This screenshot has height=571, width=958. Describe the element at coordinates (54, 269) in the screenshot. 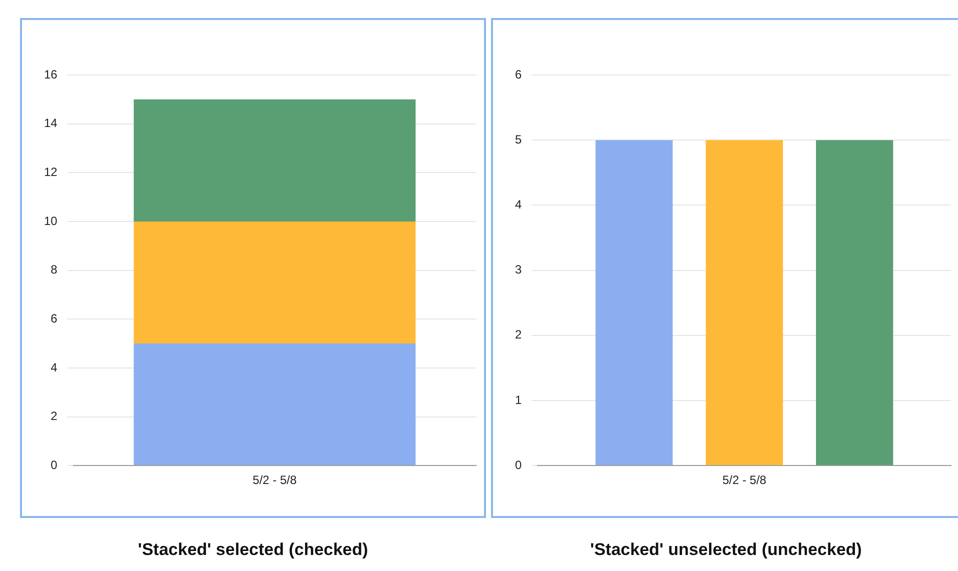

I see `y-tick-label: 8` at that location.